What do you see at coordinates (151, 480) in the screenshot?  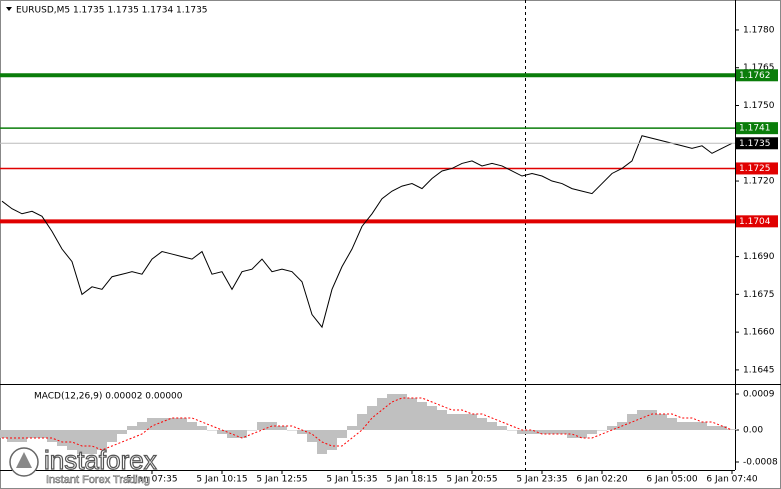 I see `x-tick-label: 5 Jan 07:35` at bounding box center [151, 480].